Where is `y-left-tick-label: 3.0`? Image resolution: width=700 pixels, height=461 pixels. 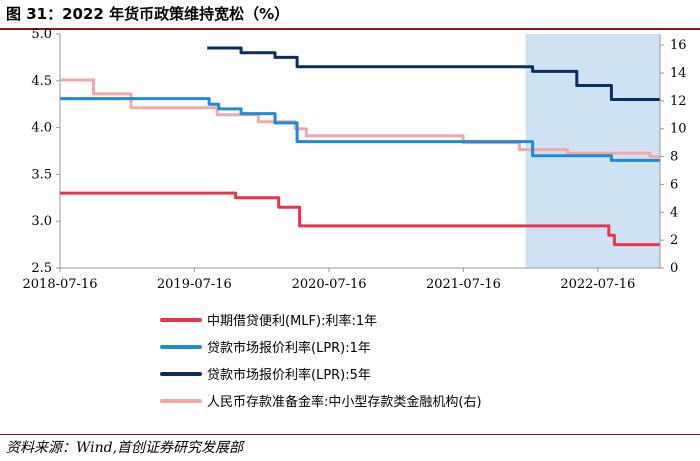
y-left-tick-label: 3.0 is located at coordinates (41, 221).